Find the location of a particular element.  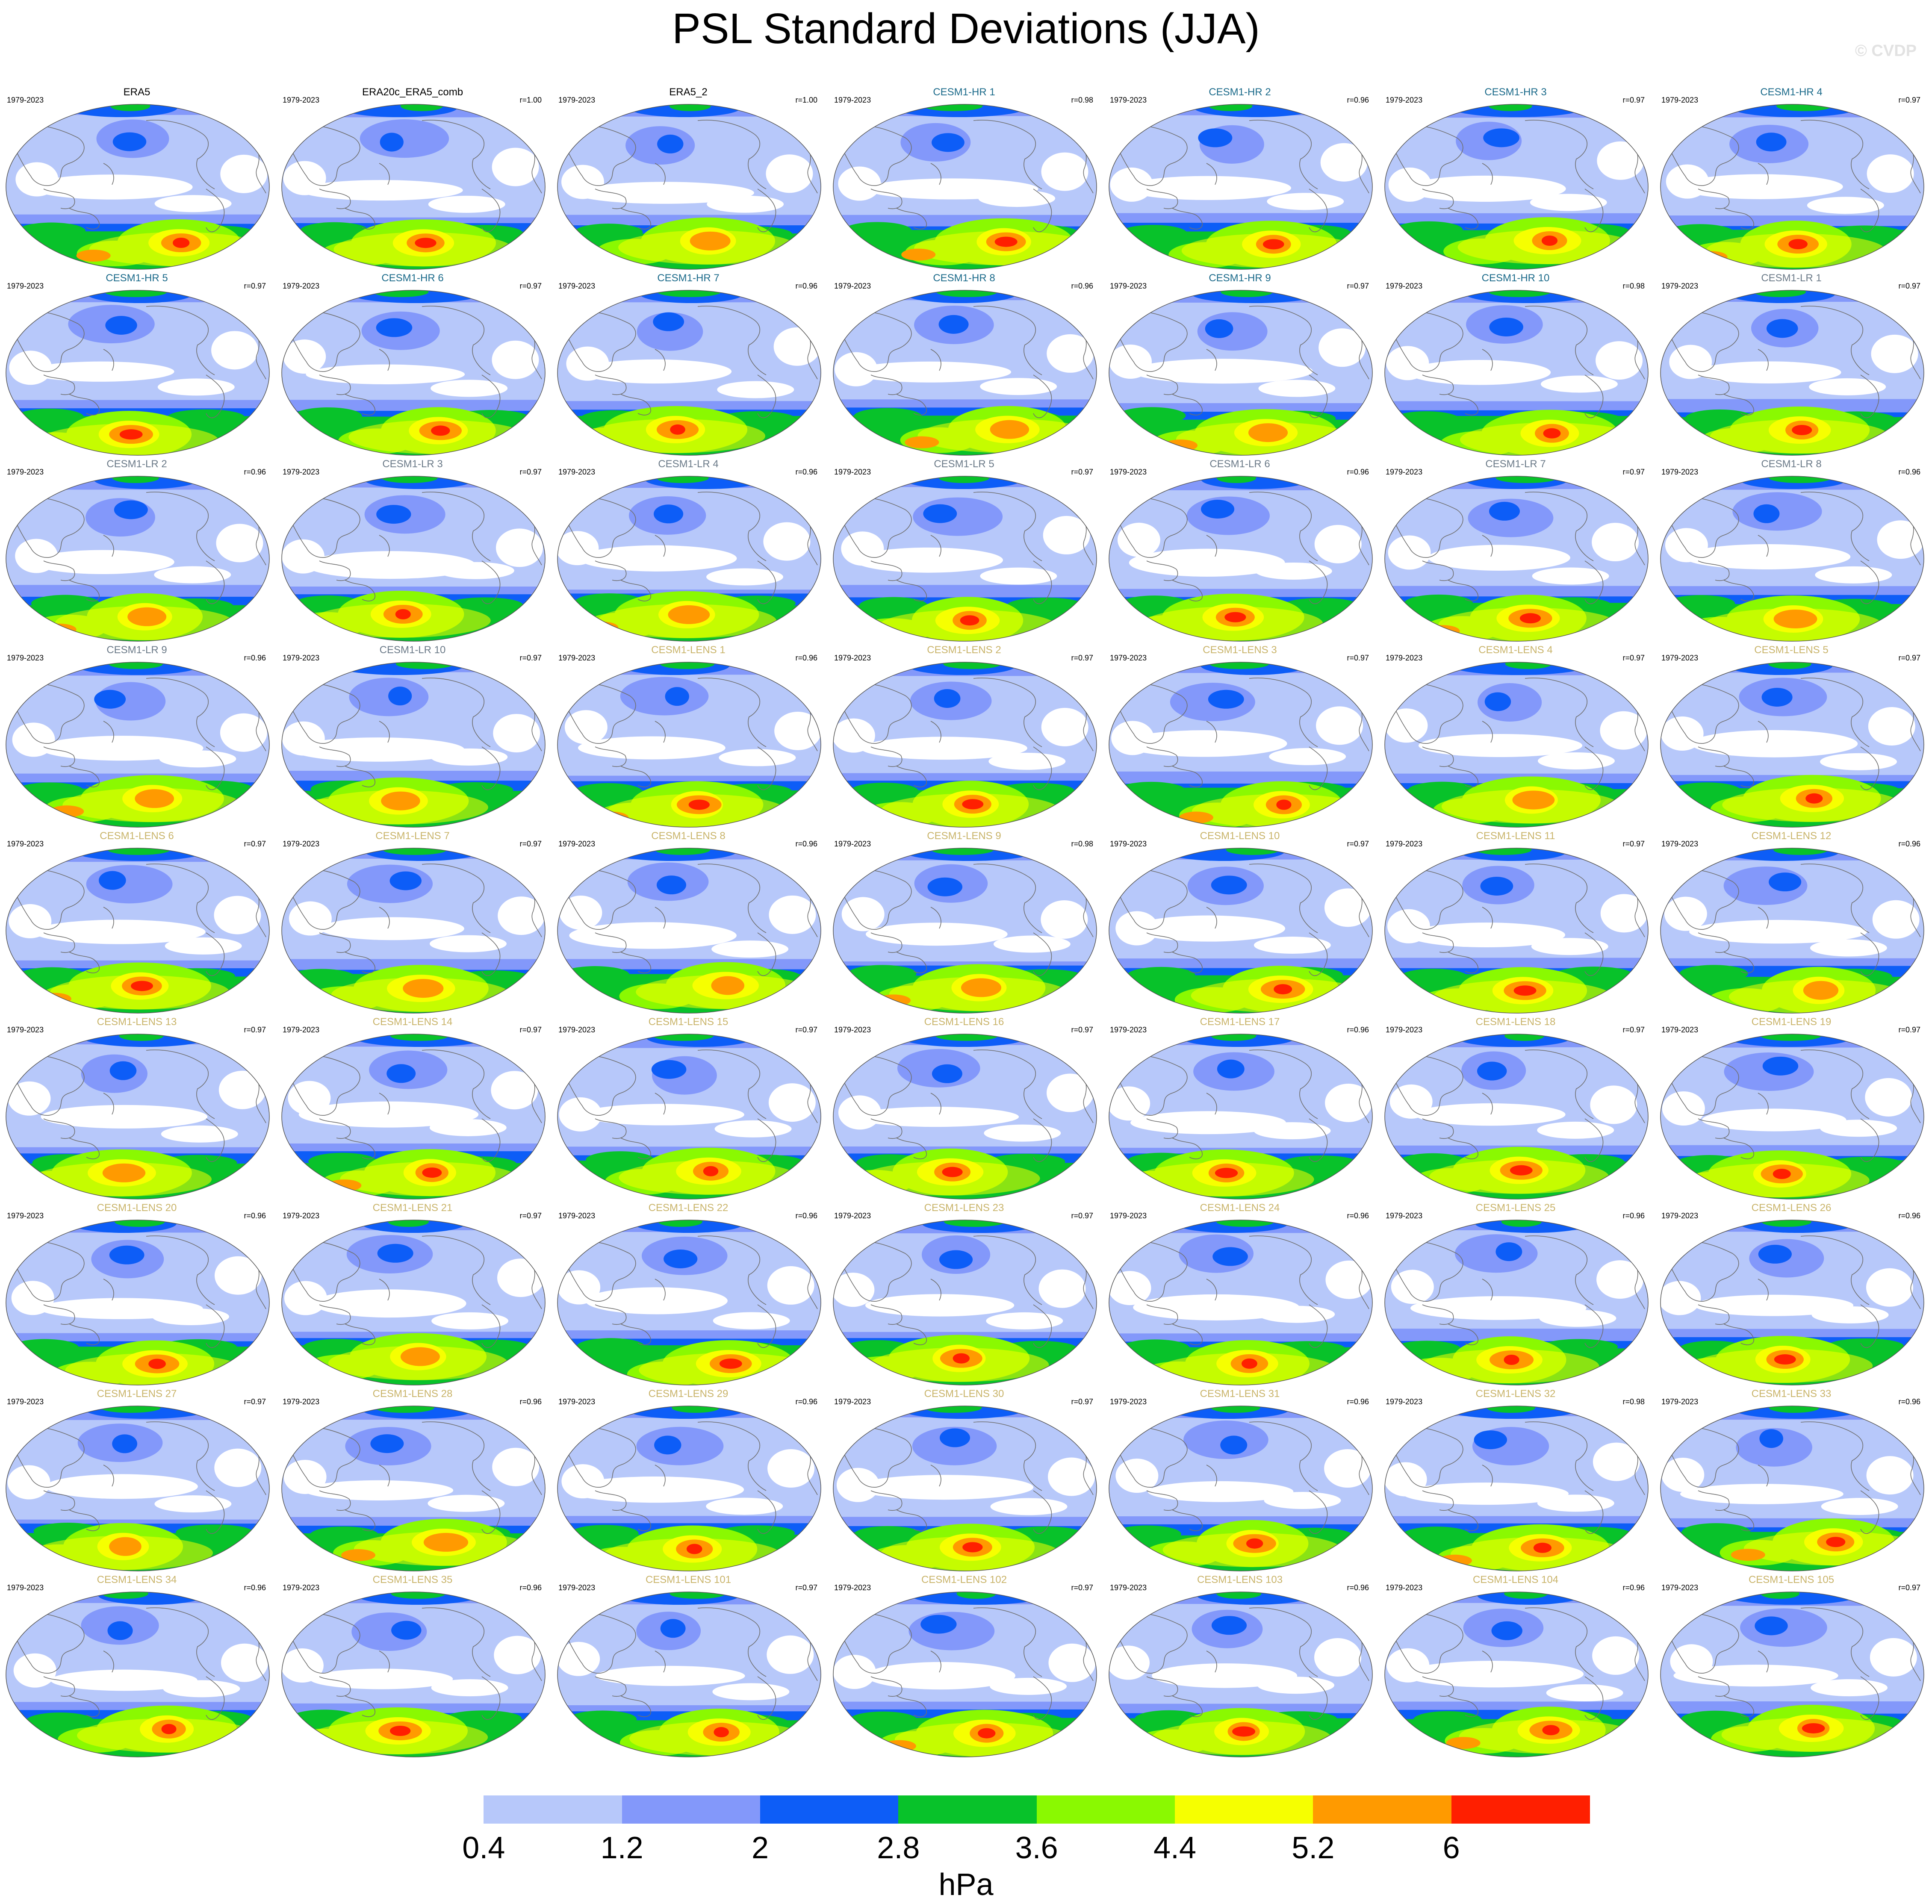

map-panel: 1979-2023 CESM1-LENS 6 r=0.97 is located at coordinates (137, 921).